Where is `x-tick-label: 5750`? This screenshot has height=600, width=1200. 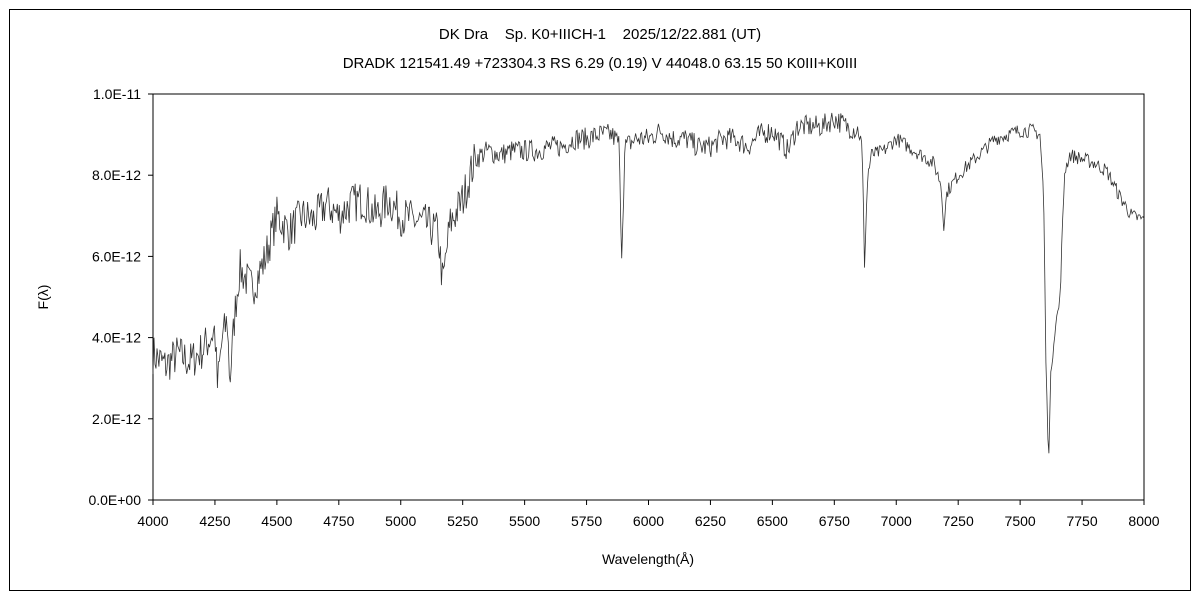
x-tick-label: 5750 is located at coordinates (586, 521).